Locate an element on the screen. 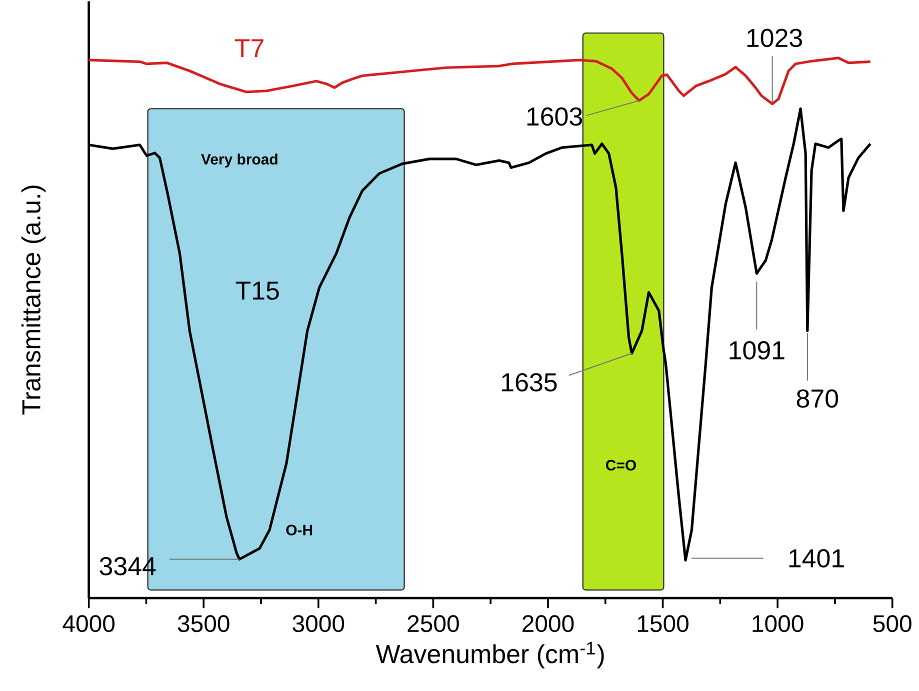  x-tick-label: 1000 is located at coordinates (778, 623).